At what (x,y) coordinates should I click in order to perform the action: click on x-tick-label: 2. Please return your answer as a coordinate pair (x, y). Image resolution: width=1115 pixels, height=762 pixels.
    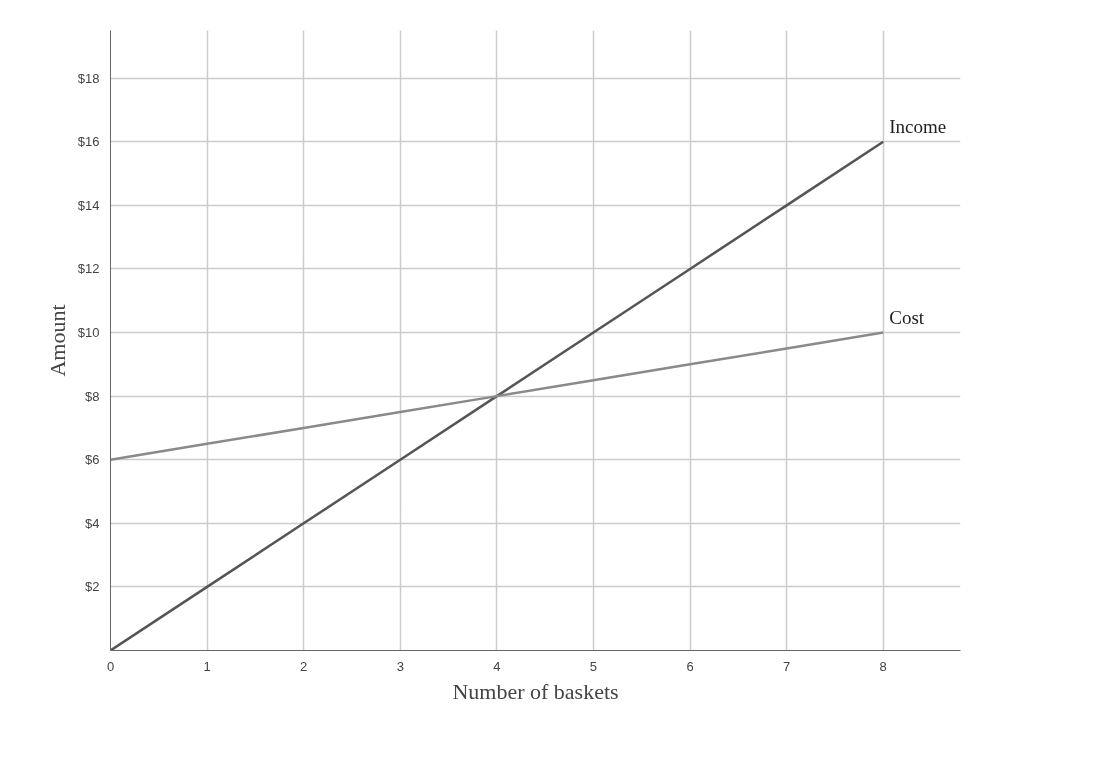
    Looking at the image, I should click on (304, 666).